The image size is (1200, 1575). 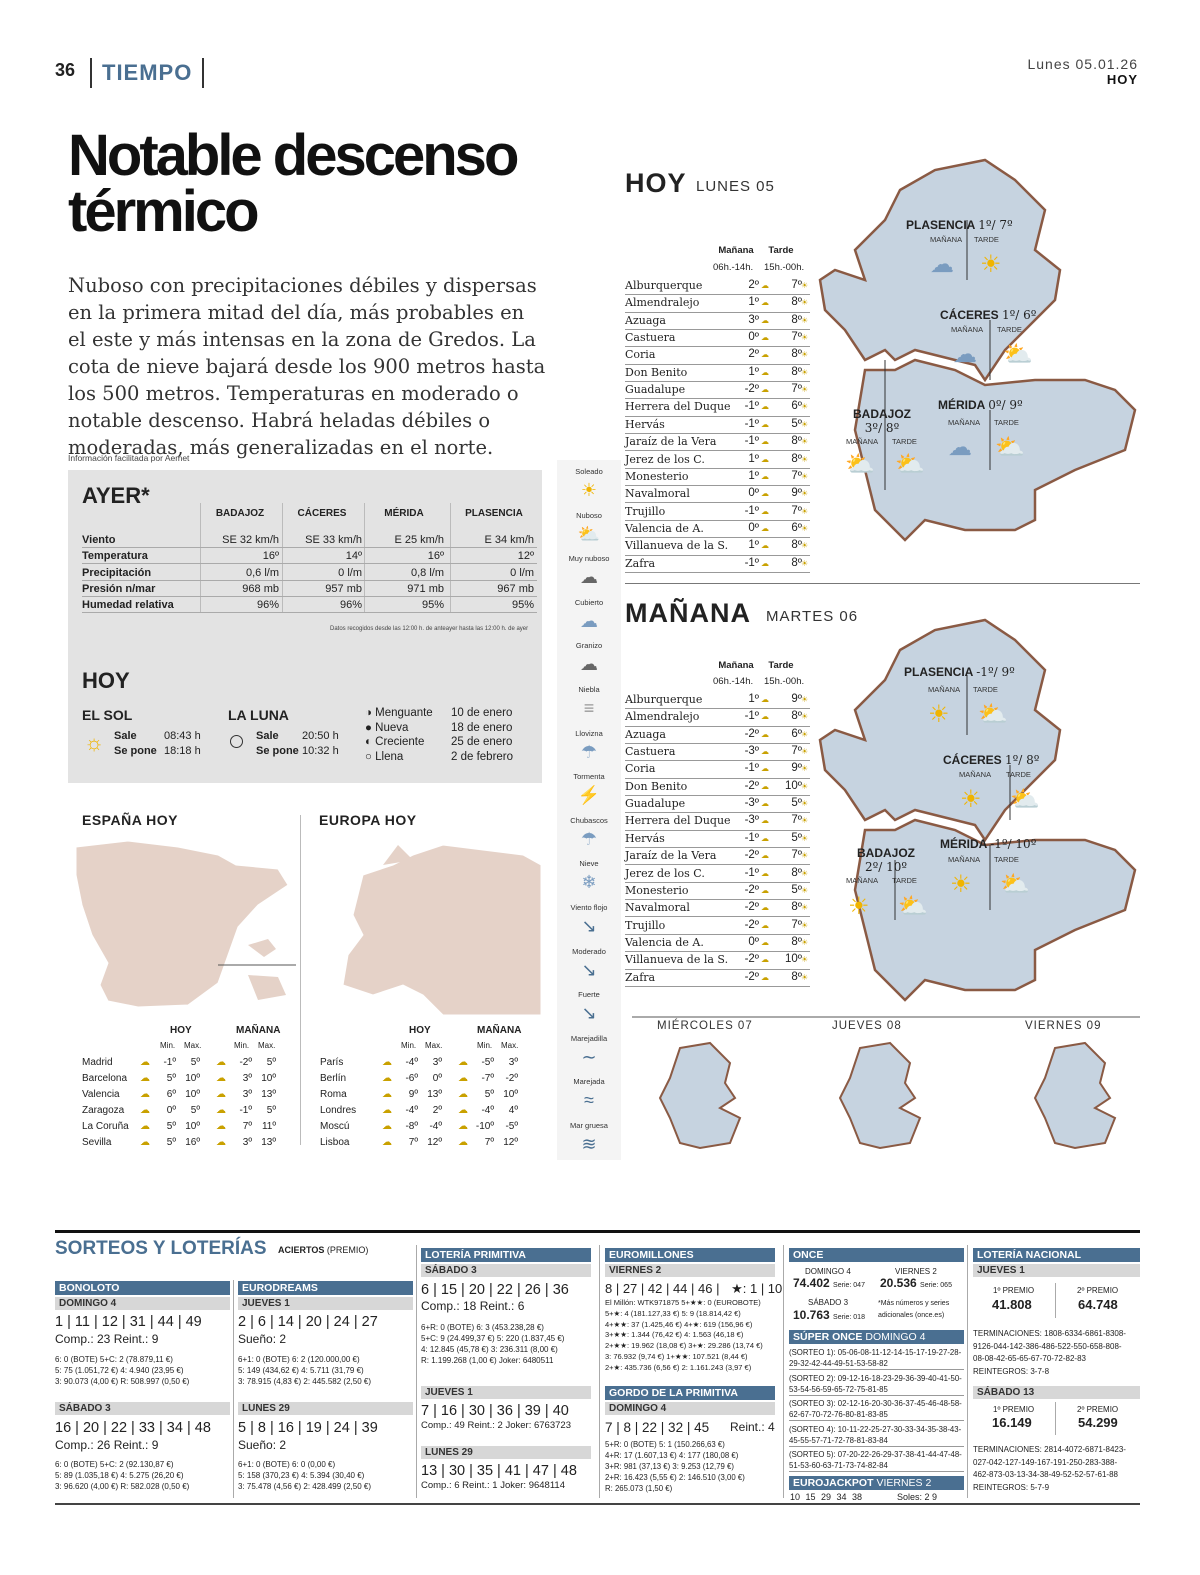 I want to click on moon-phase-date: 10 de enero, so click(x=482, y=713).